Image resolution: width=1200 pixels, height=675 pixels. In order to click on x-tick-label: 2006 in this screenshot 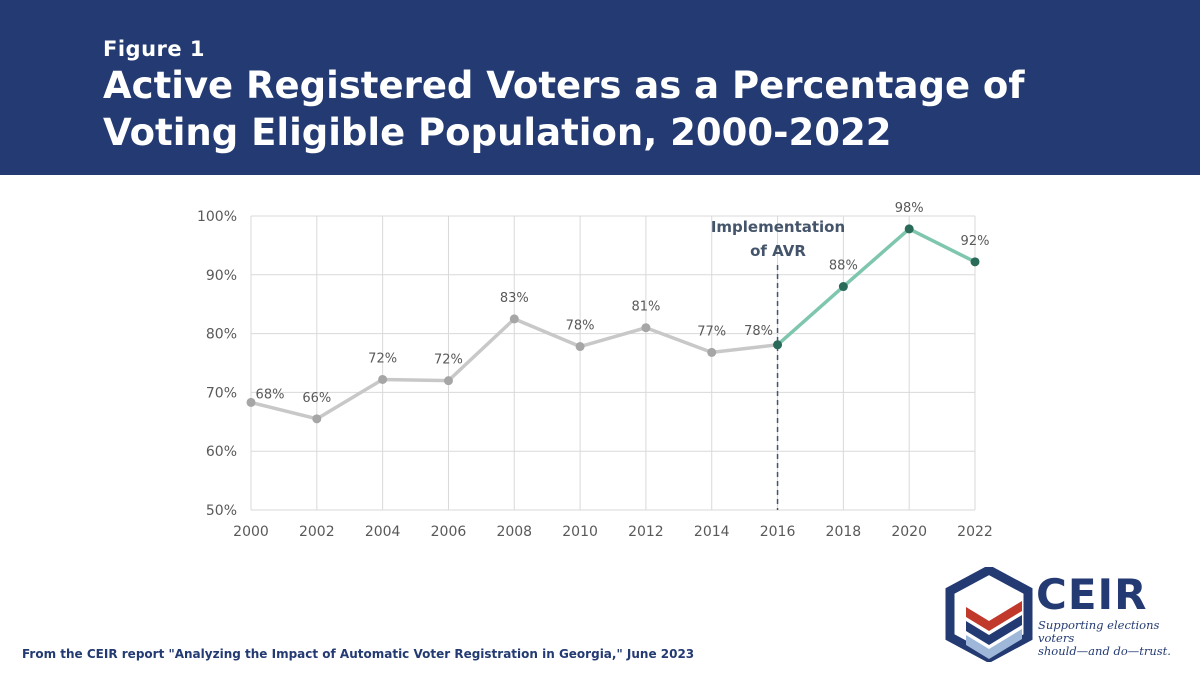, I will do `click(449, 532)`.